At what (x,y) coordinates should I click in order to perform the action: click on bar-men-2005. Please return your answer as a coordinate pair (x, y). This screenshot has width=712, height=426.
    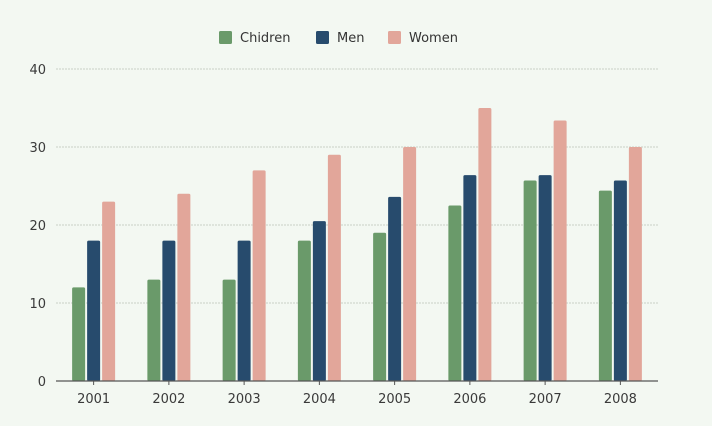
    Looking at the image, I should click on (395, 288).